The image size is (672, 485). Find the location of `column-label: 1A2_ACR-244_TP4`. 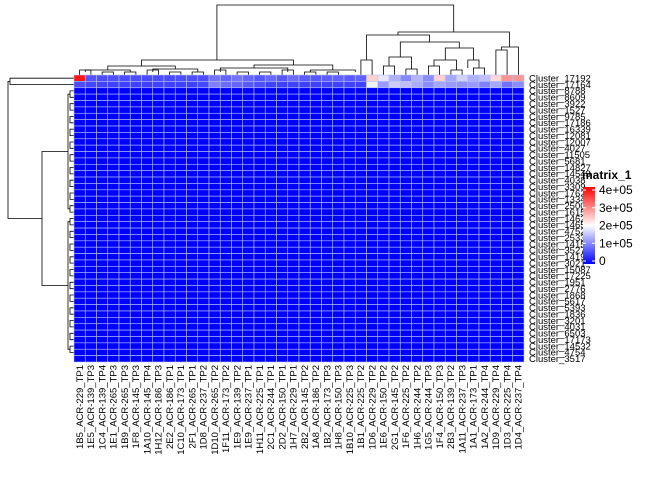

column-label: 1A2_ACR-244_TP4 is located at coordinates (485, 407).